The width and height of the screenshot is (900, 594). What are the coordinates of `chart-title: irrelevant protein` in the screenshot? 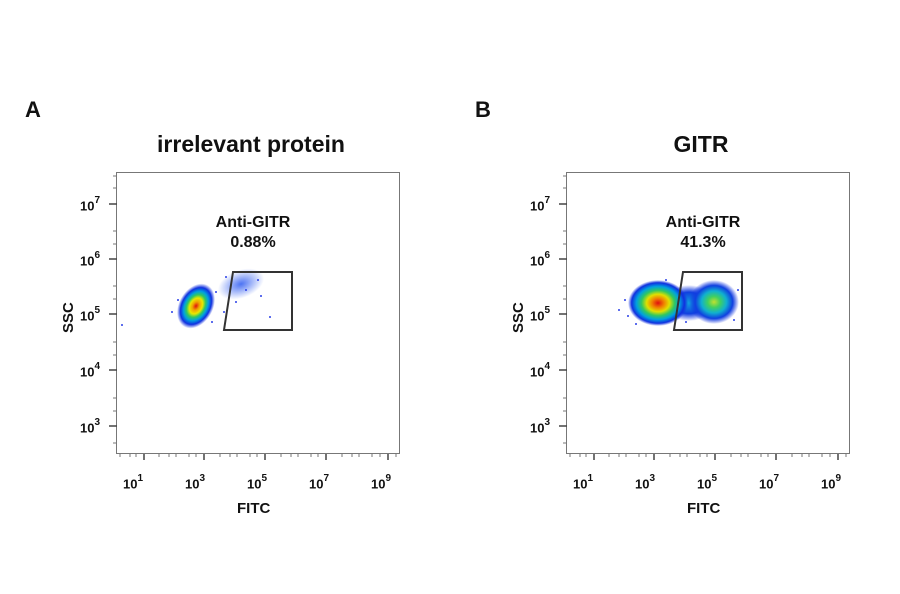 It's located at (251, 144).